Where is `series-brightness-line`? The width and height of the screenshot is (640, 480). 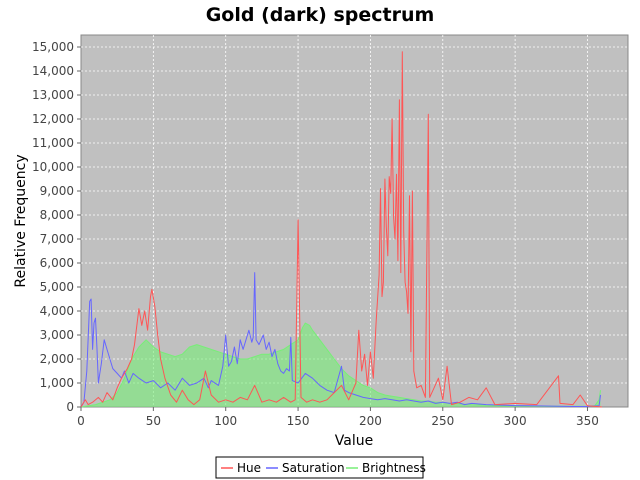
series-brightness-line is located at coordinates (340, 365).